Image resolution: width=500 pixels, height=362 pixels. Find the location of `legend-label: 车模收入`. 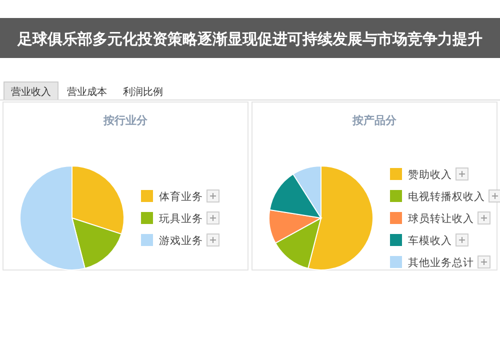

legend-label: 车模收入 is located at coordinates (430, 240).